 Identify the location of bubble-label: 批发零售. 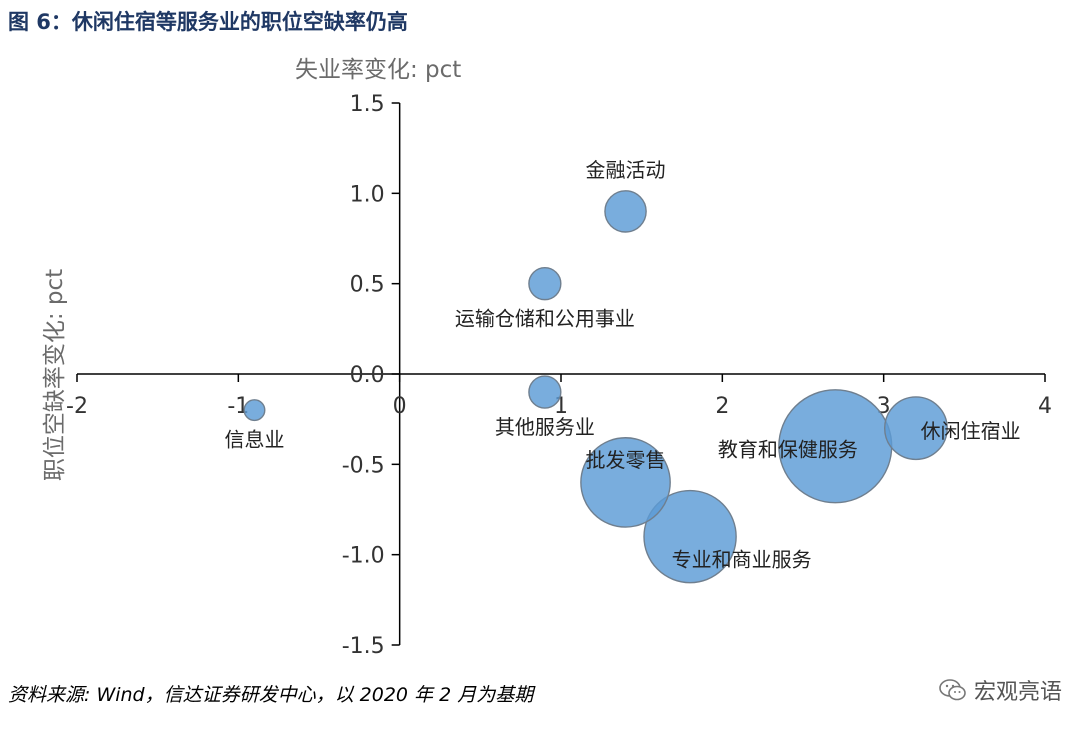
(626, 460).